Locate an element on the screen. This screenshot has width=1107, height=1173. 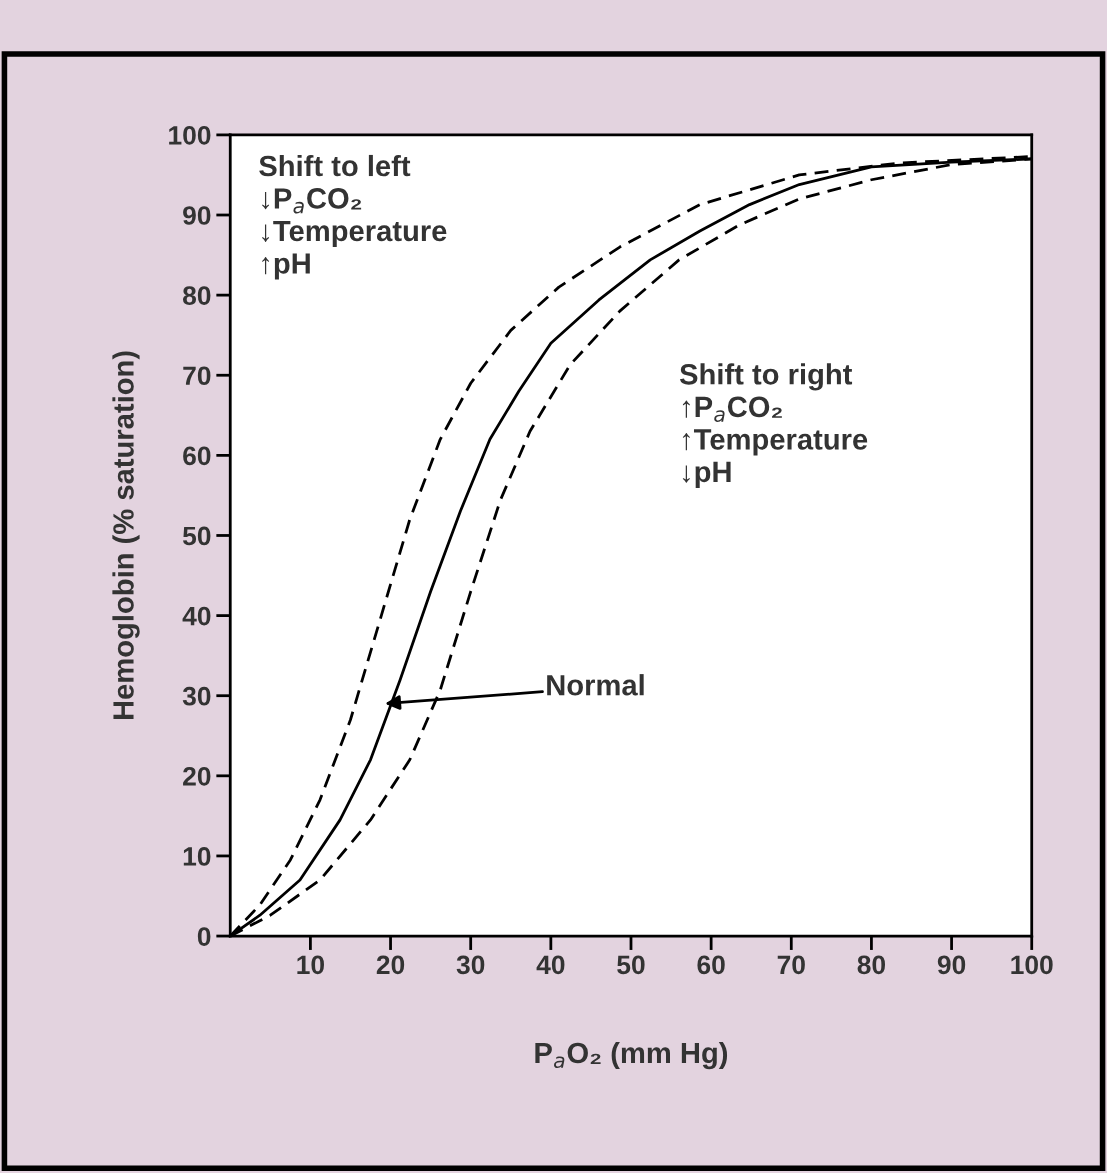
y-tick-label: 10 is located at coordinates (197, 856).